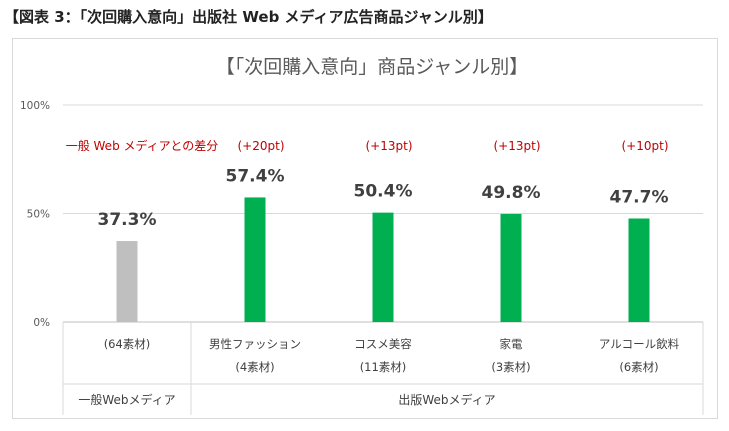 This screenshot has height=431, width=729. What do you see at coordinates (248, 17) in the screenshot?
I see `figure-title: 【図表 3：「次回購入意向」出版社 Web メディア広告商品ジャンル別】` at bounding box center [248, 17].